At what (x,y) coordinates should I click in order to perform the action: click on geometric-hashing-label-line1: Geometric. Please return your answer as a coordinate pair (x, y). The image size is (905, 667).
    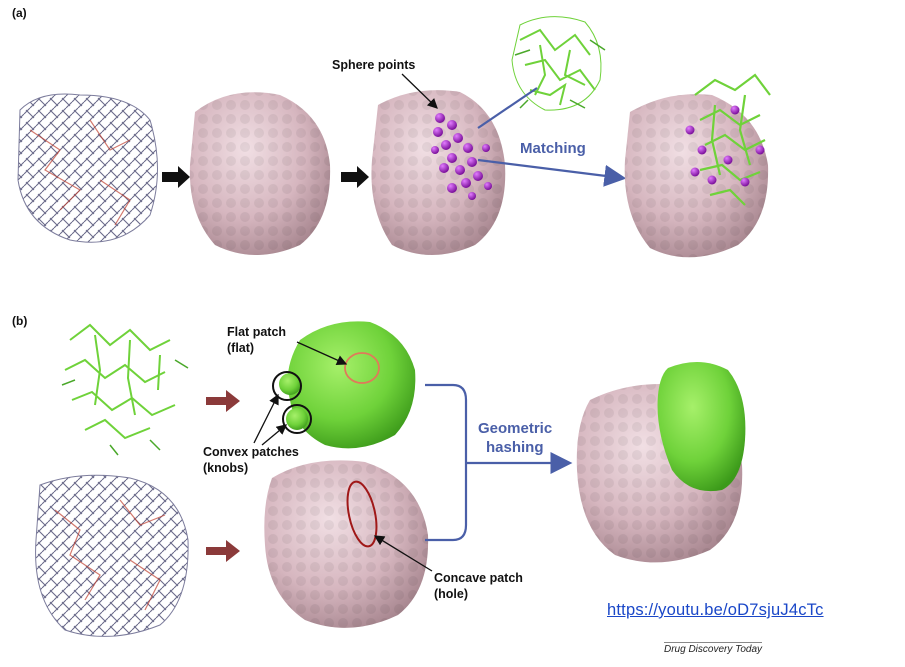
    Looking at the image, I should click on (515, 428).